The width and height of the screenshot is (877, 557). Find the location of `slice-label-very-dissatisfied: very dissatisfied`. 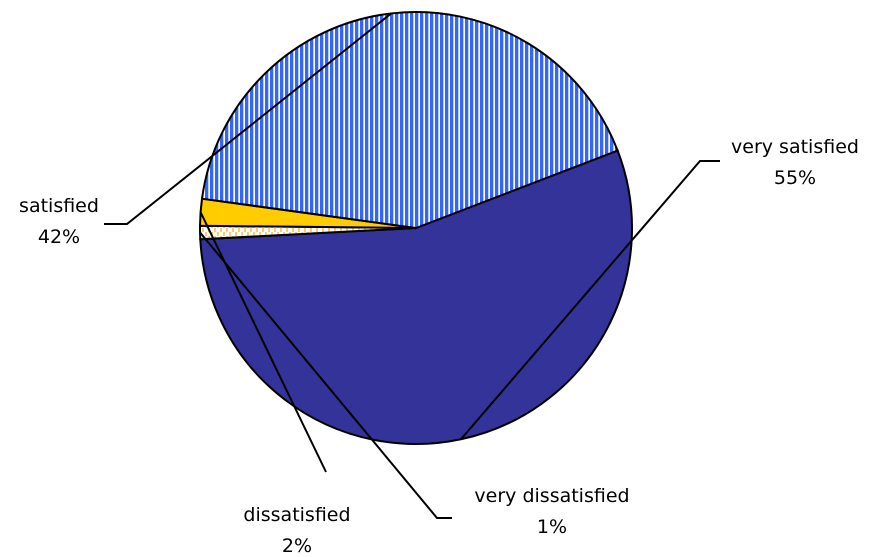

slice-label-very-dissatisfied: very dissatisfied is located at coordinates (551, 496).